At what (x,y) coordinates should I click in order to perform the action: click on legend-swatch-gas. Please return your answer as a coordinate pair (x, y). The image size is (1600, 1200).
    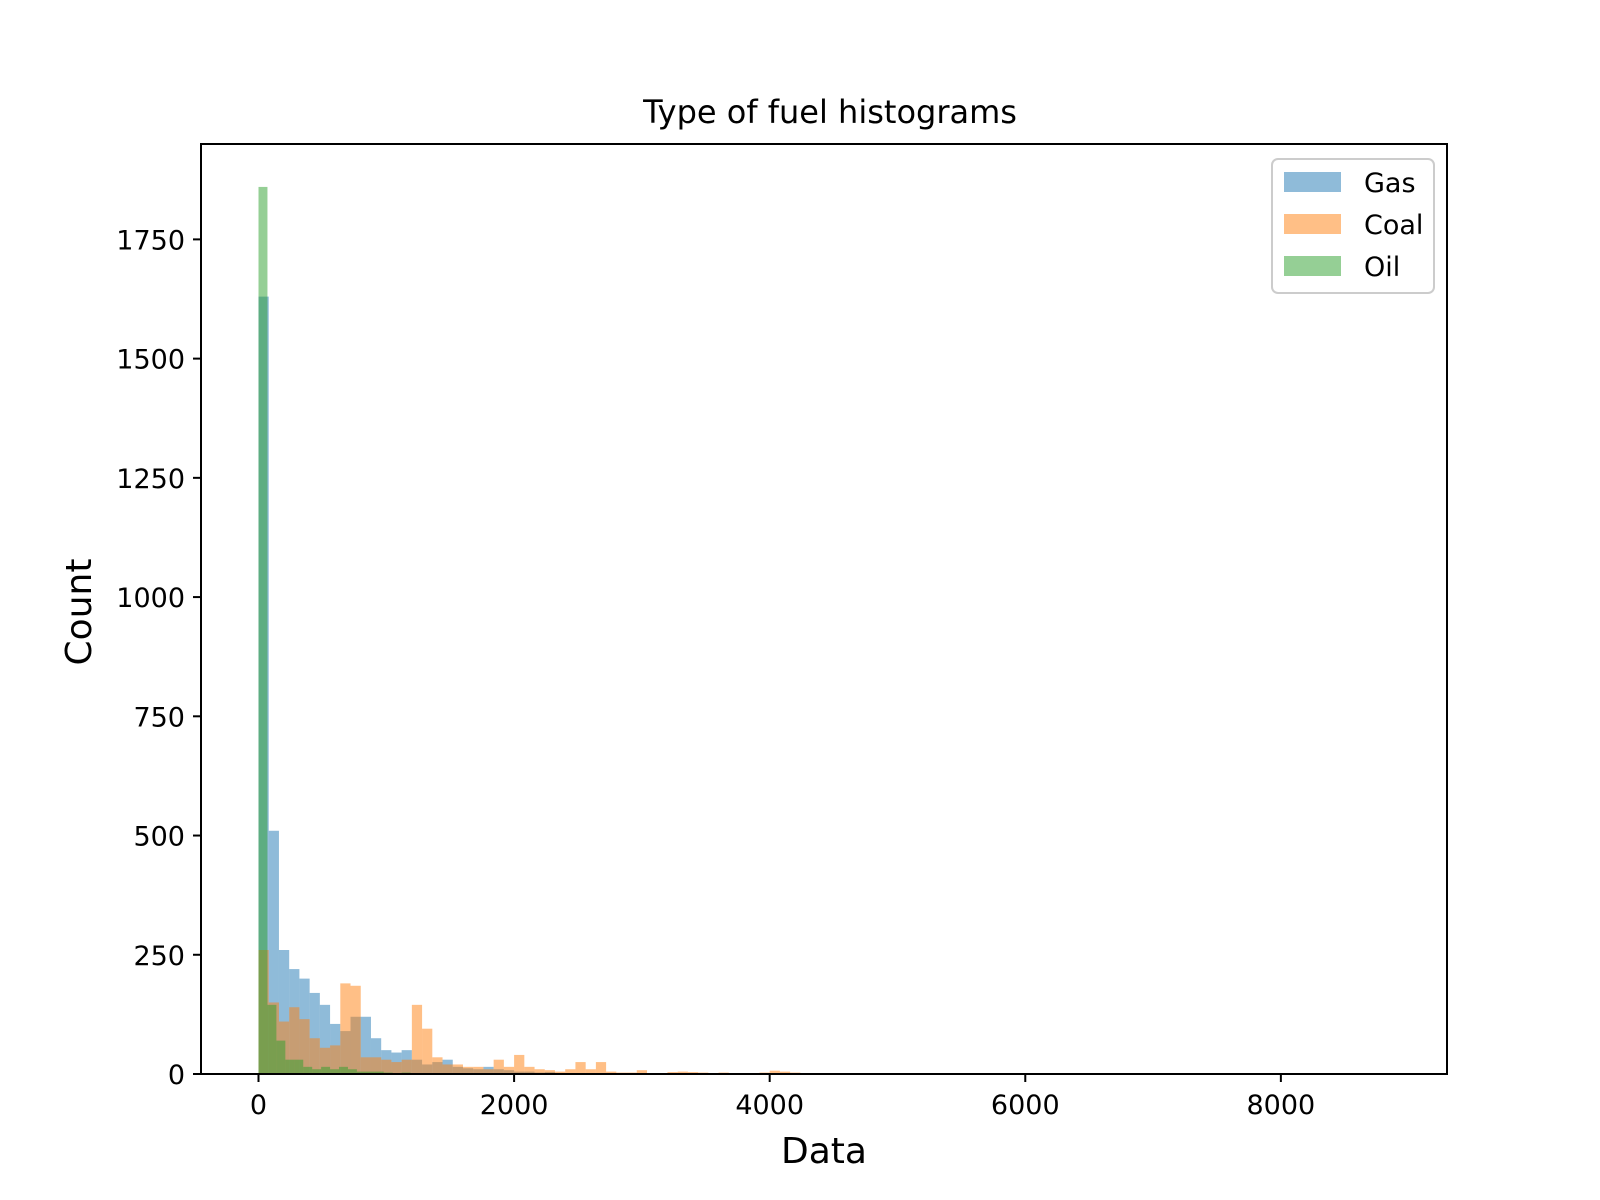
    Looking at the image, I should click on (1312, 182).